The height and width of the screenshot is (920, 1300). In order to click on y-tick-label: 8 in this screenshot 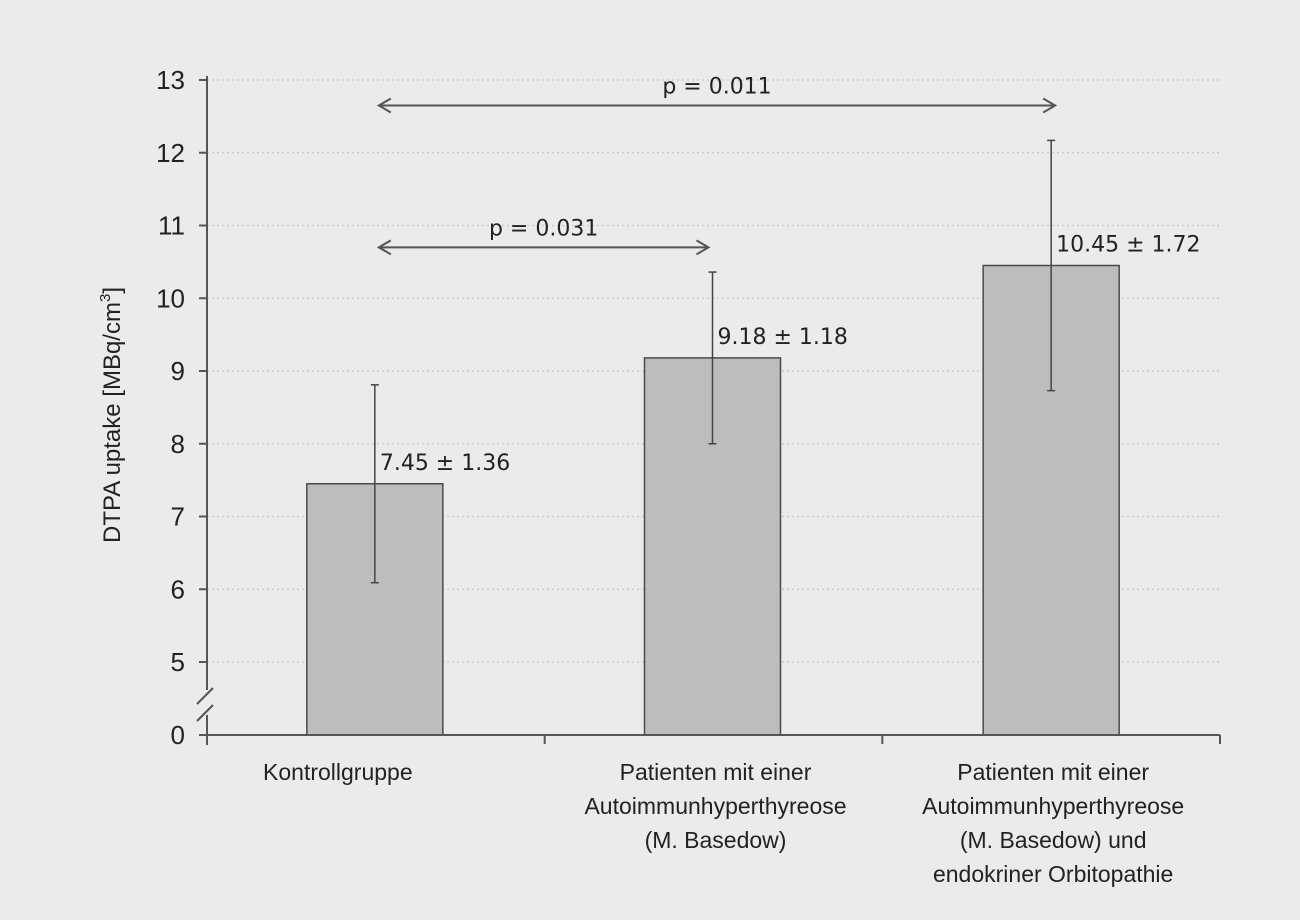, I will do `click(178, 444)`.